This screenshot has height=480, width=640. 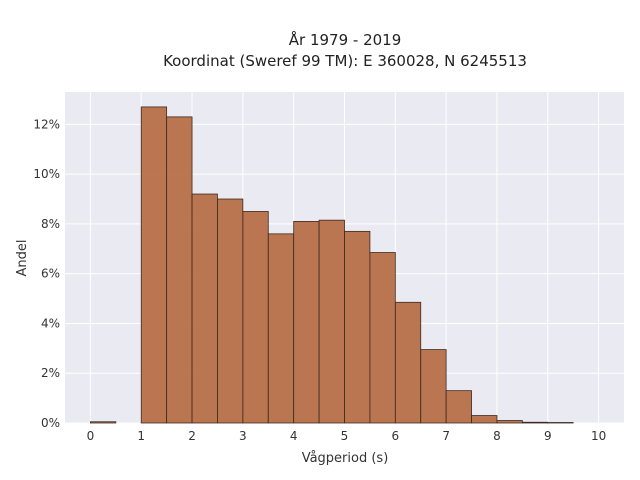 I want to click on y-tick-label: 4%, so click(x=50, y=323).